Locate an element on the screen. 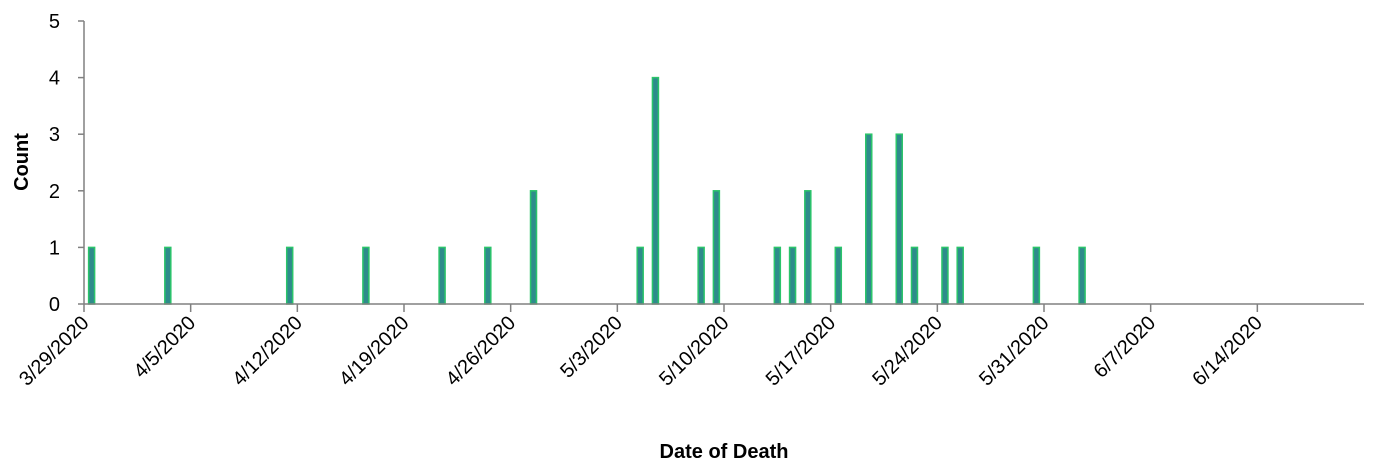  x-tick-label: 5/10/2020 is located at coordinates (694, 351).